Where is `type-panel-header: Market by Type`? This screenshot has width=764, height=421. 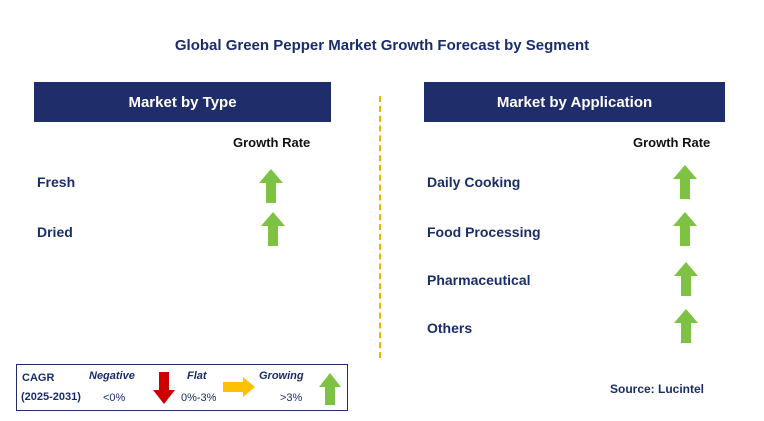 type-panel-header: Market by Type is located at coordinates (182, 102).